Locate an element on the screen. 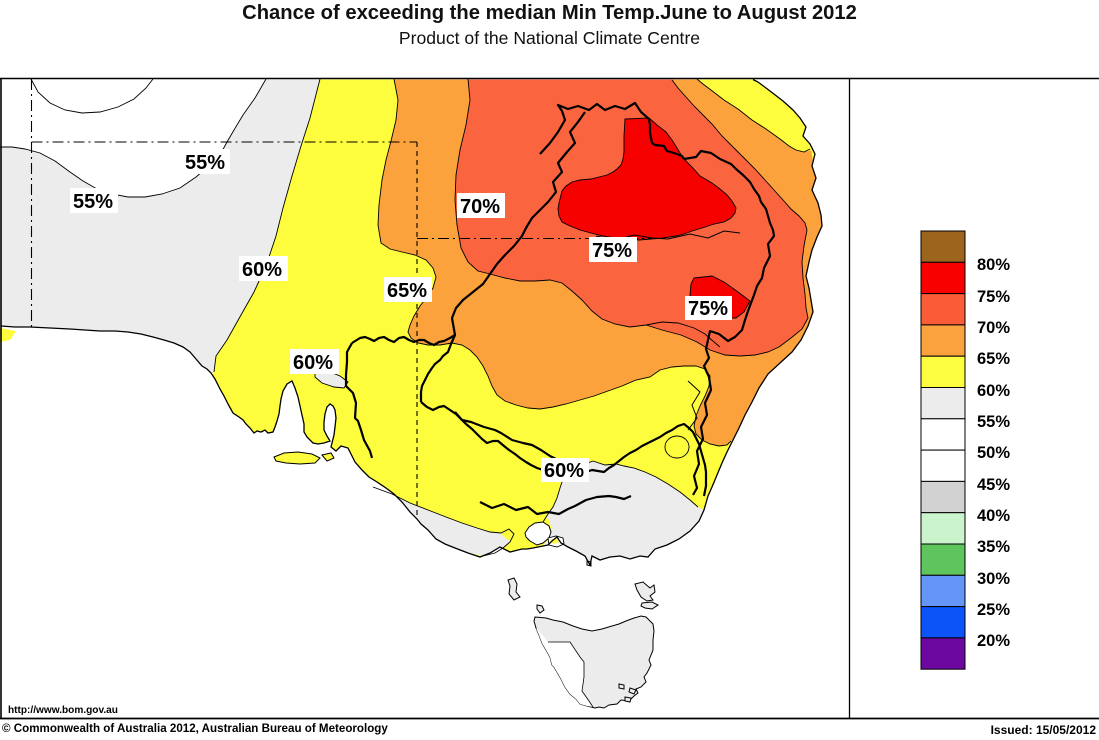  svg-text: 35% is located at coordinates (993, 547).